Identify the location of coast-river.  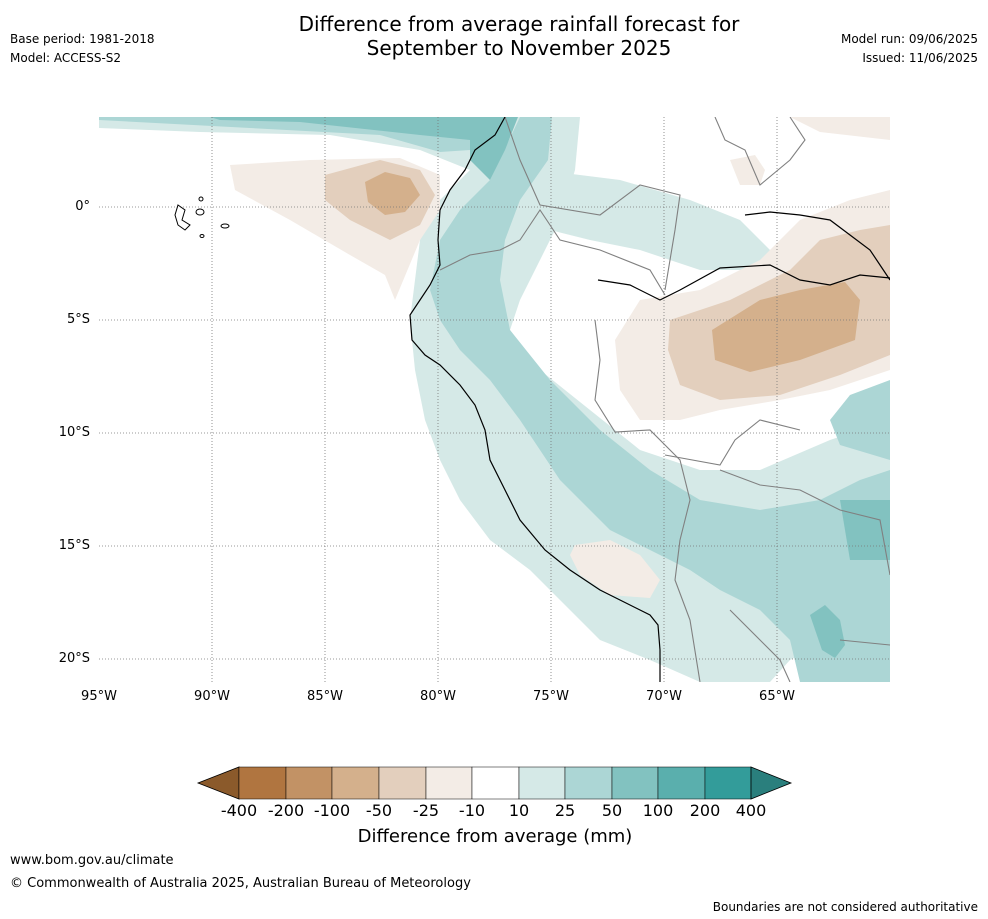
(743, 282).